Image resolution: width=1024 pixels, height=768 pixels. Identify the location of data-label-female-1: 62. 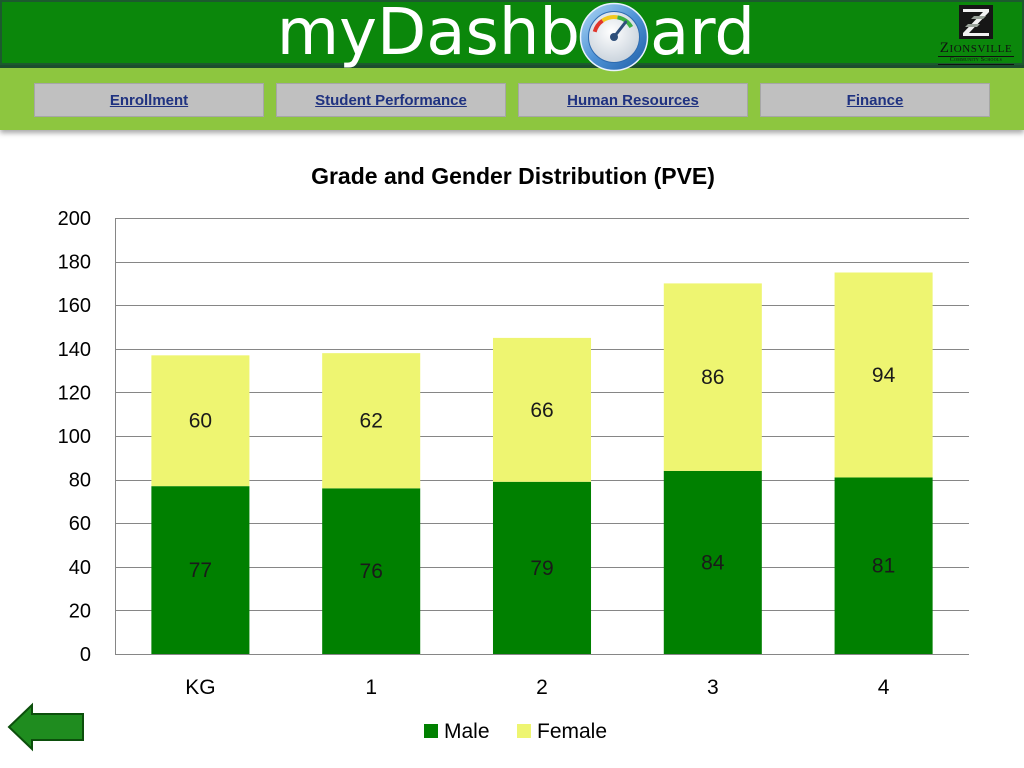
(371, 421).